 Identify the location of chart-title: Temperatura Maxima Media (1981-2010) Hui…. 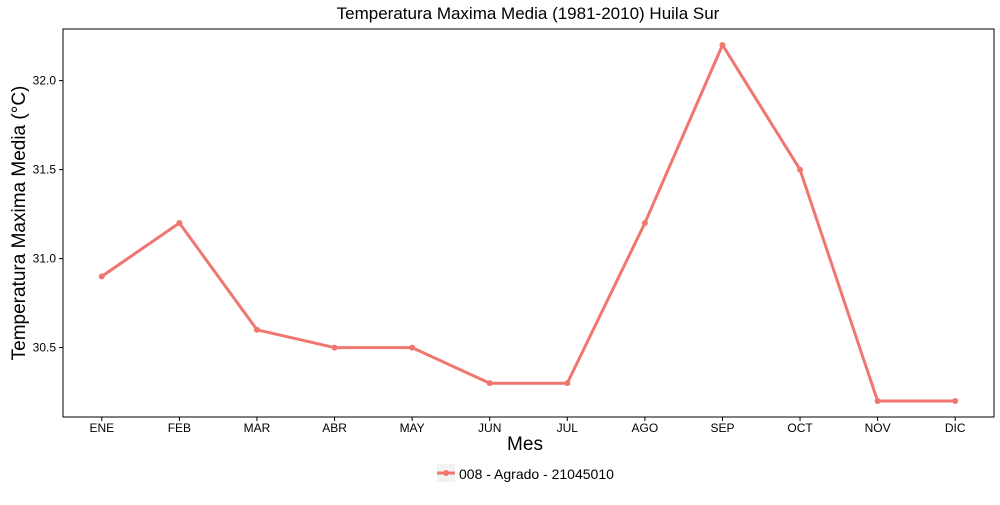
(528, 13).